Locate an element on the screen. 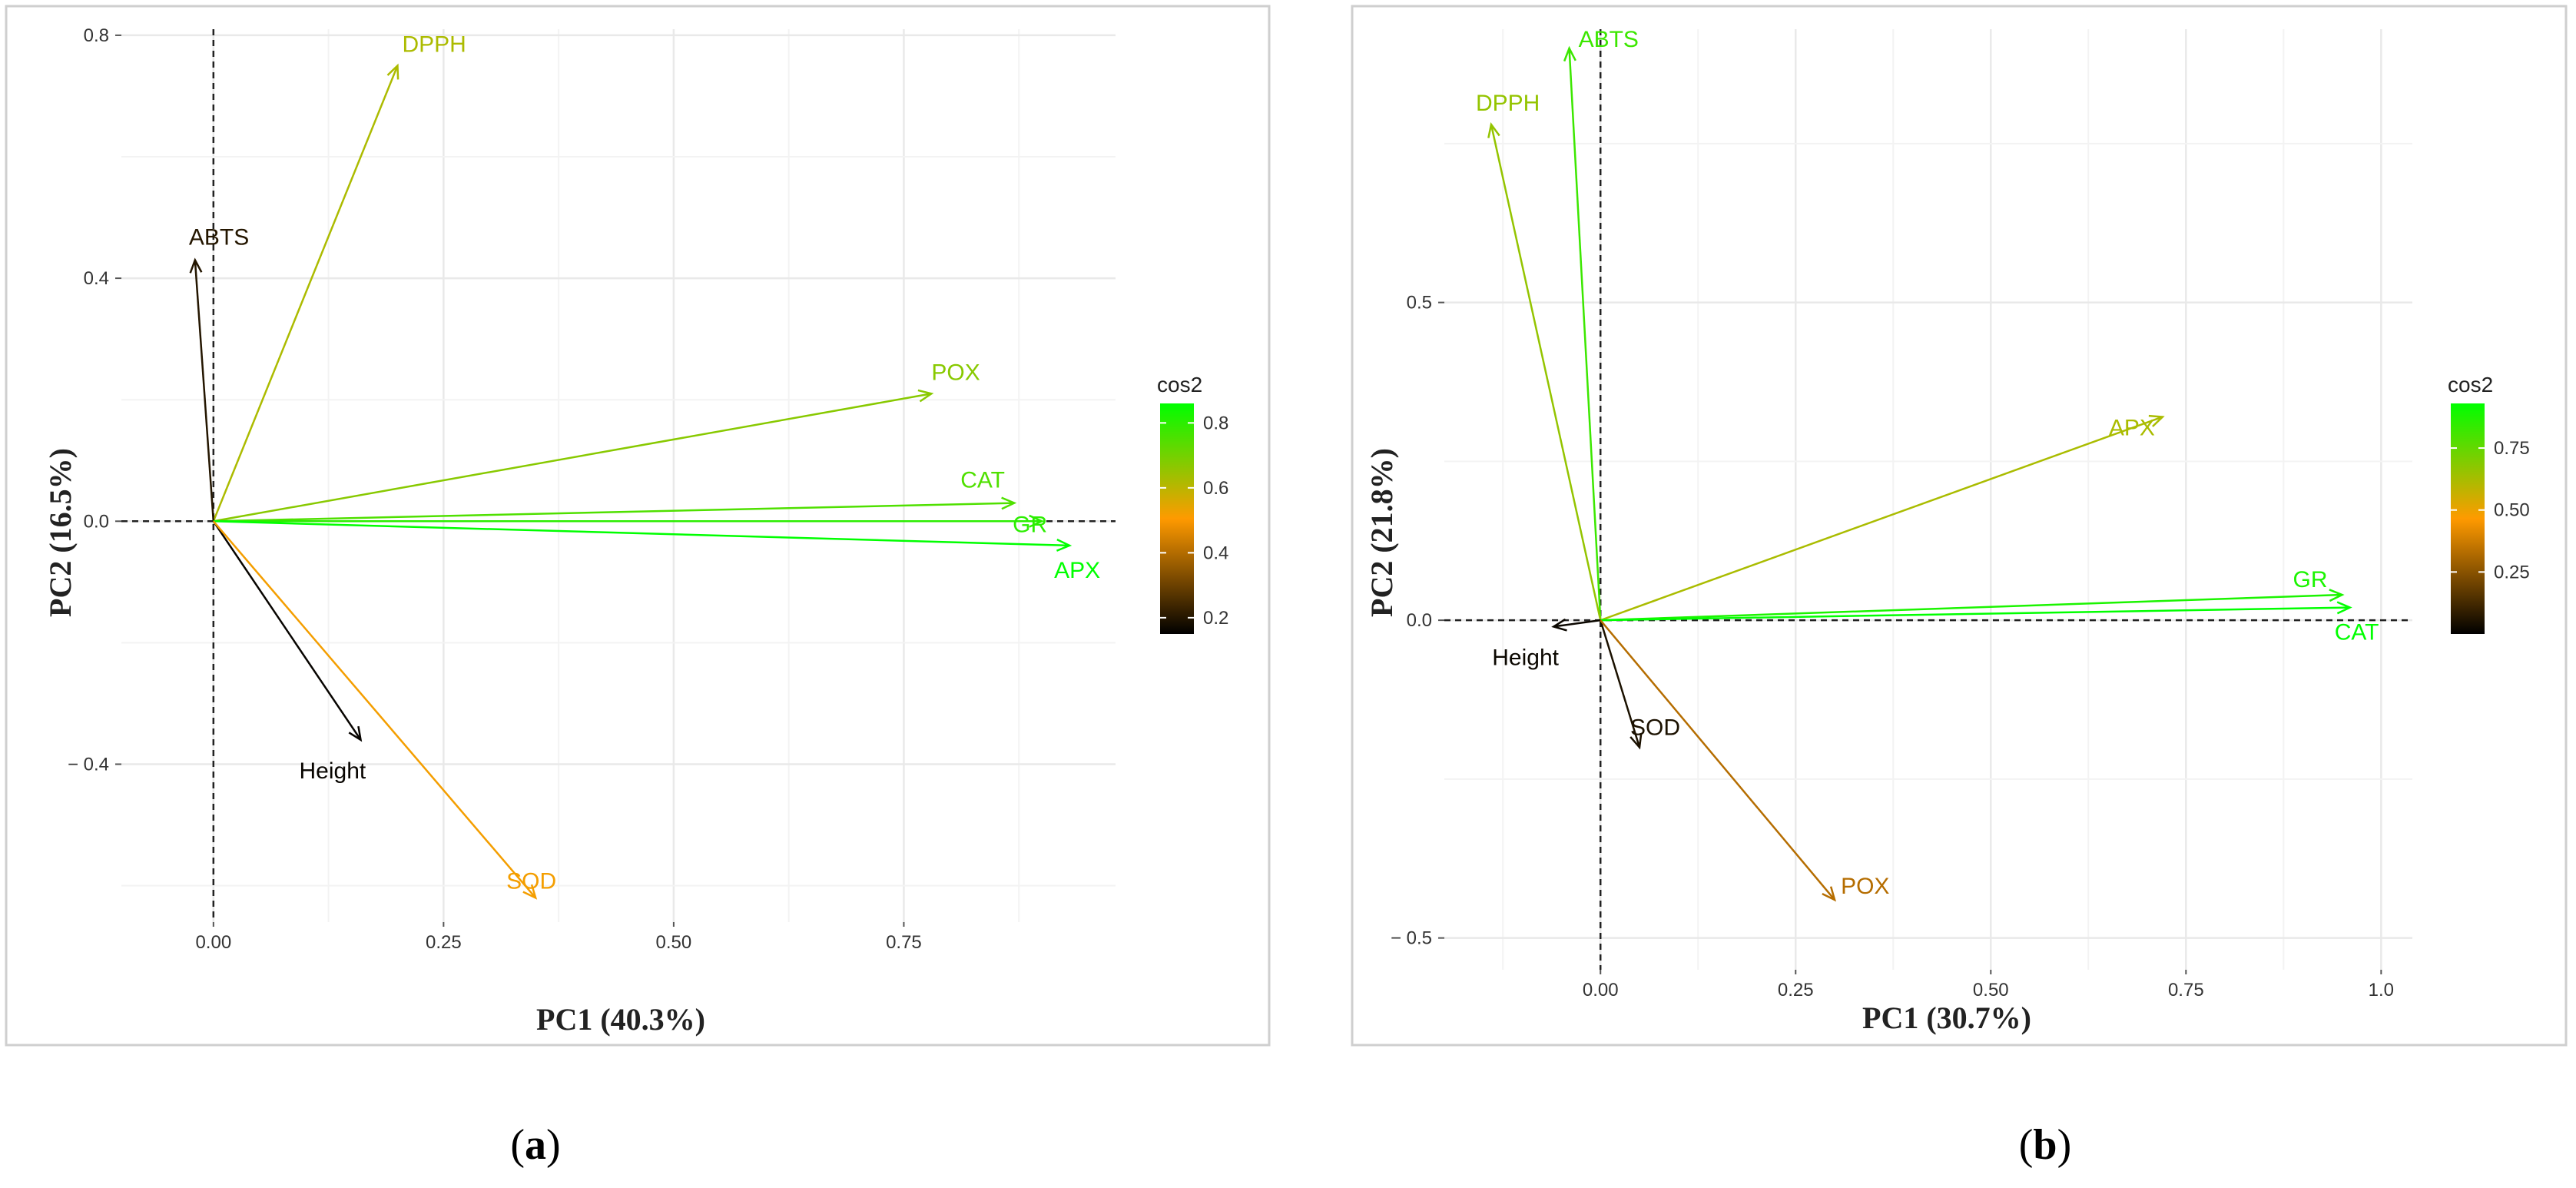 The height and width of the screenshot is (1188, 2576). variable-label: DPPH is located at coordinates (1508, 103).